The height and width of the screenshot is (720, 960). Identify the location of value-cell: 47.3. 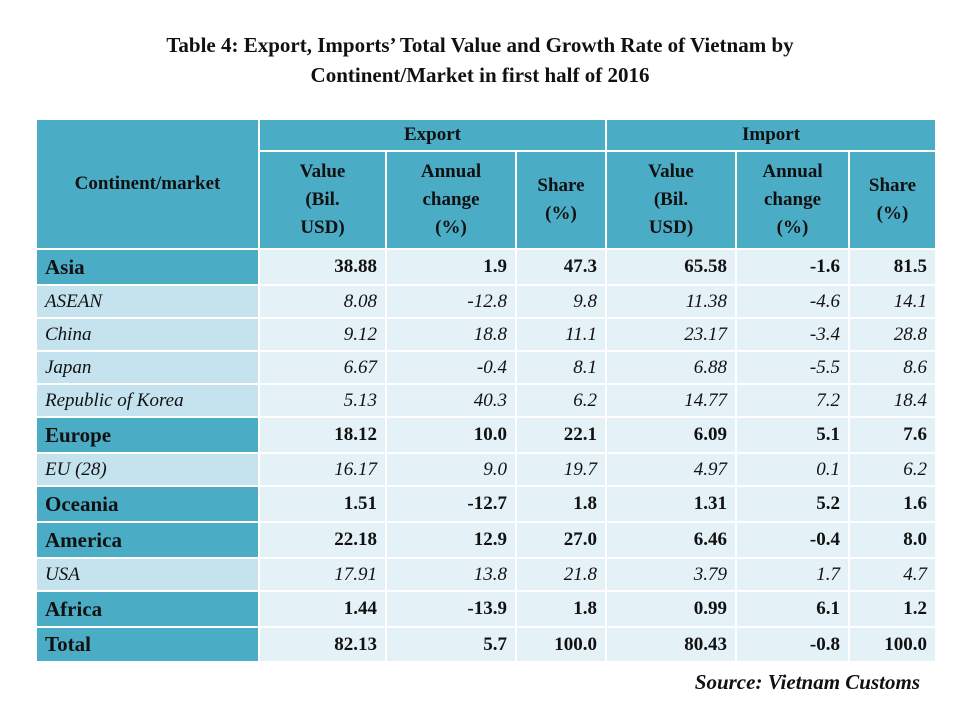
(561, 267).